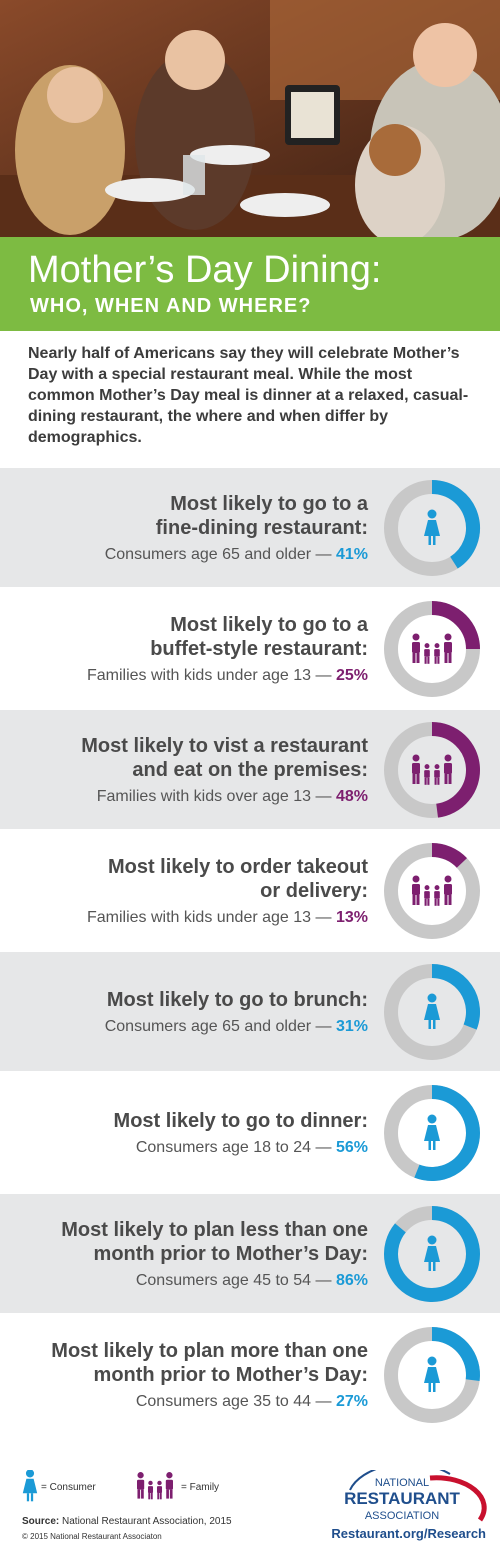  What do you see at coordinates (237, 866) in the screenshot?
I see `item-title: Most likely to order takeout` at bounding box center [237, 866].